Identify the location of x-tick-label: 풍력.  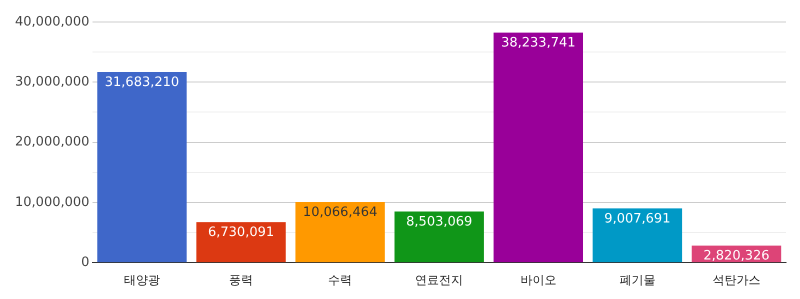
(241, 279).